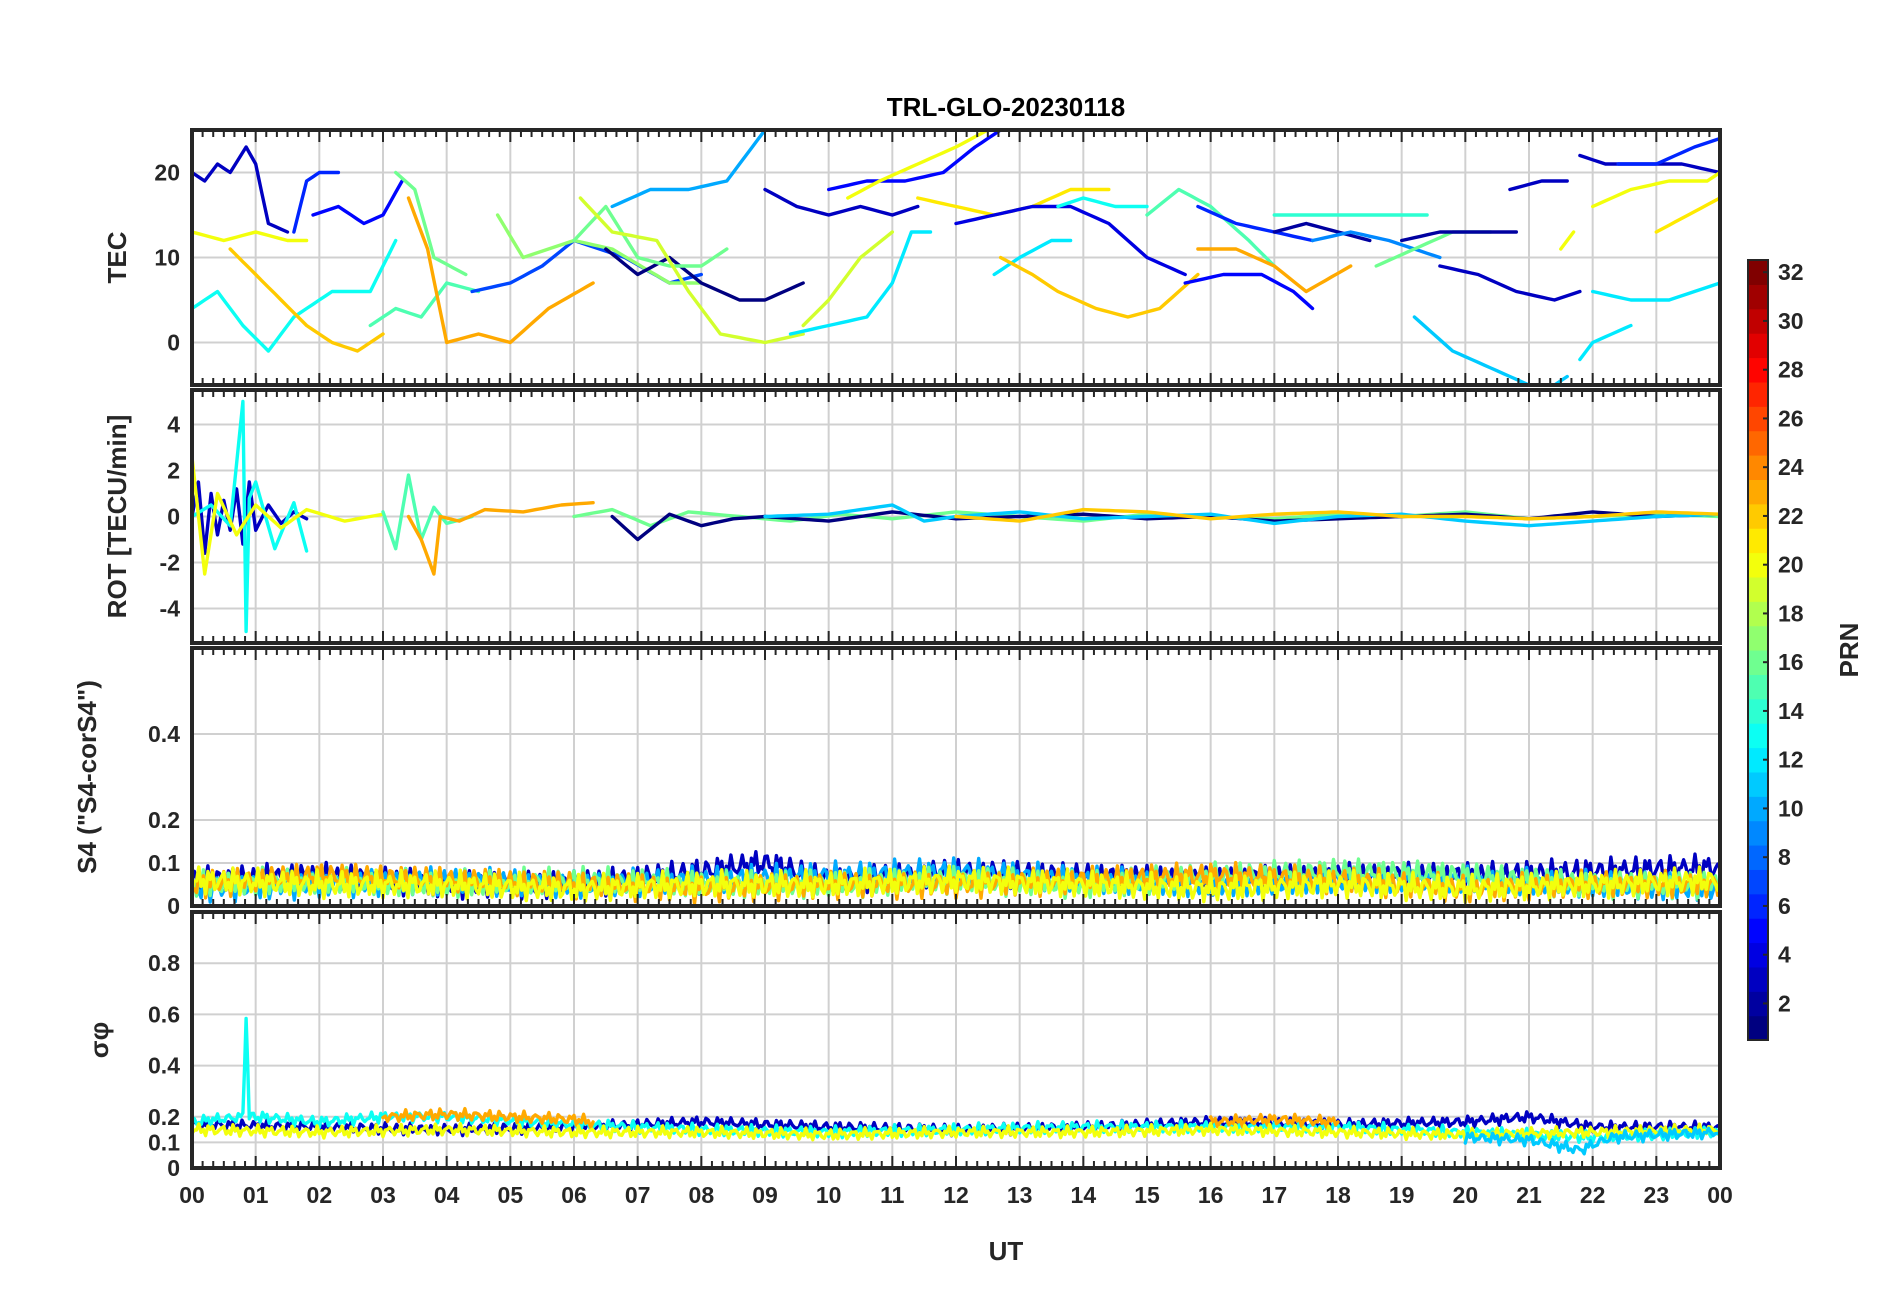 The image size is (1902, 1292). Describe the element at coordinates (1791, 516) in the screenshot. I see `colorbar-tick-label: 22` at that location.